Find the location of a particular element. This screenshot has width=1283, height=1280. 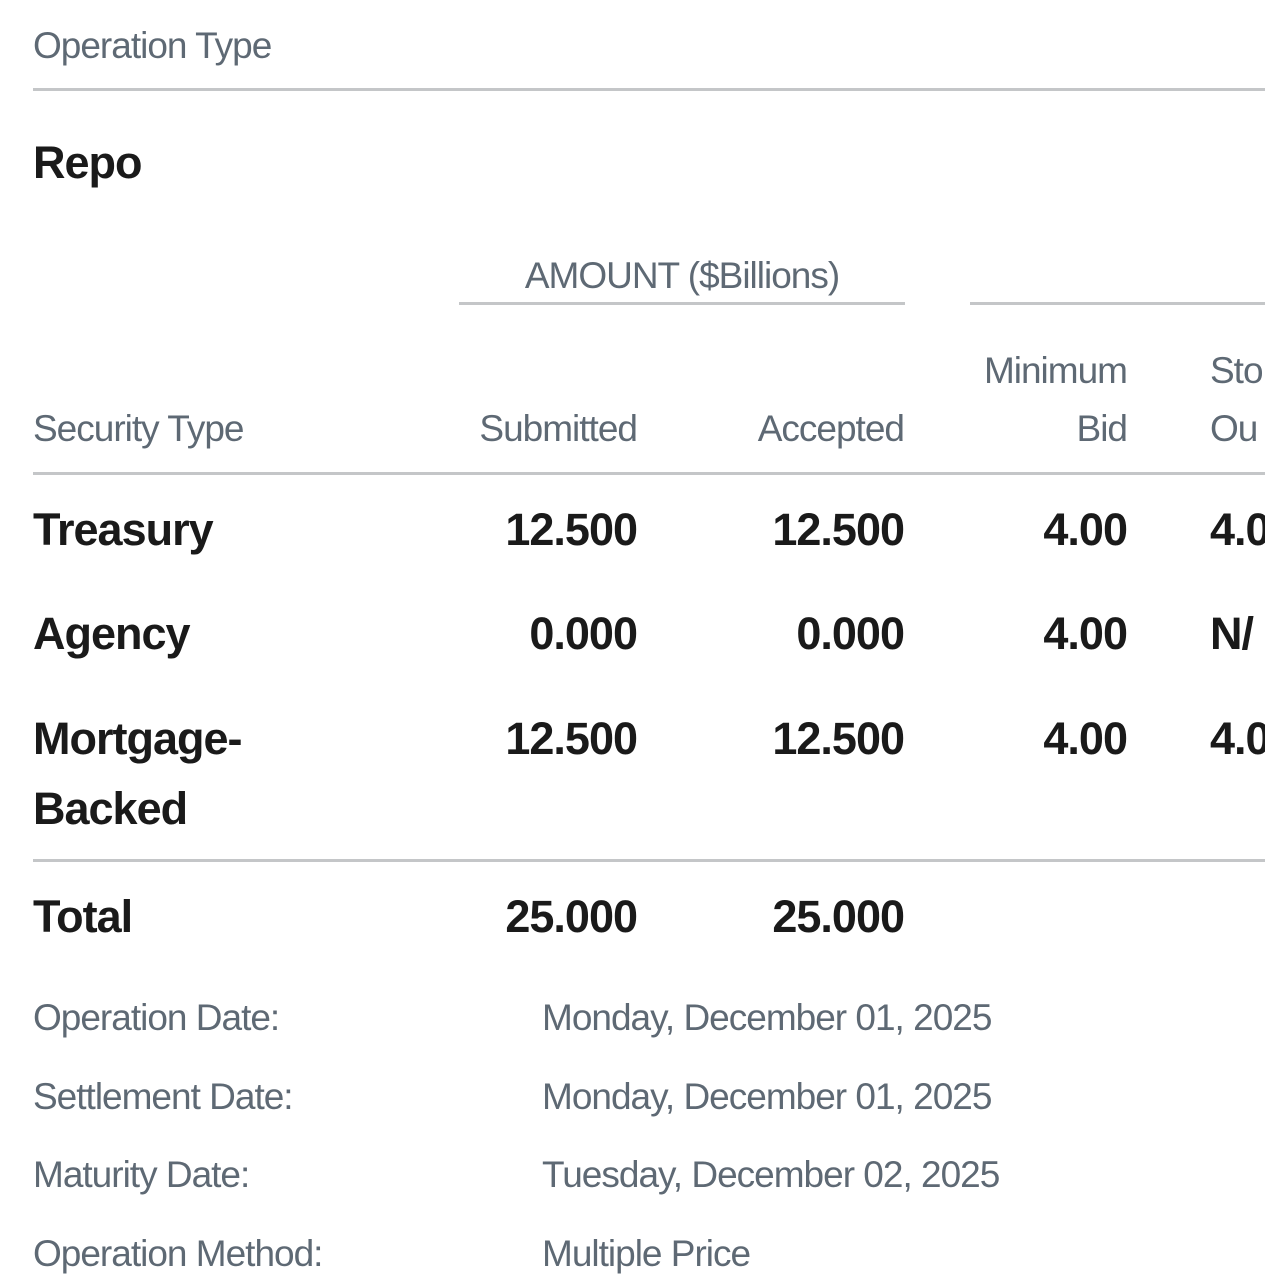

section-label: Operation Type is located at coordinates (152, 45).